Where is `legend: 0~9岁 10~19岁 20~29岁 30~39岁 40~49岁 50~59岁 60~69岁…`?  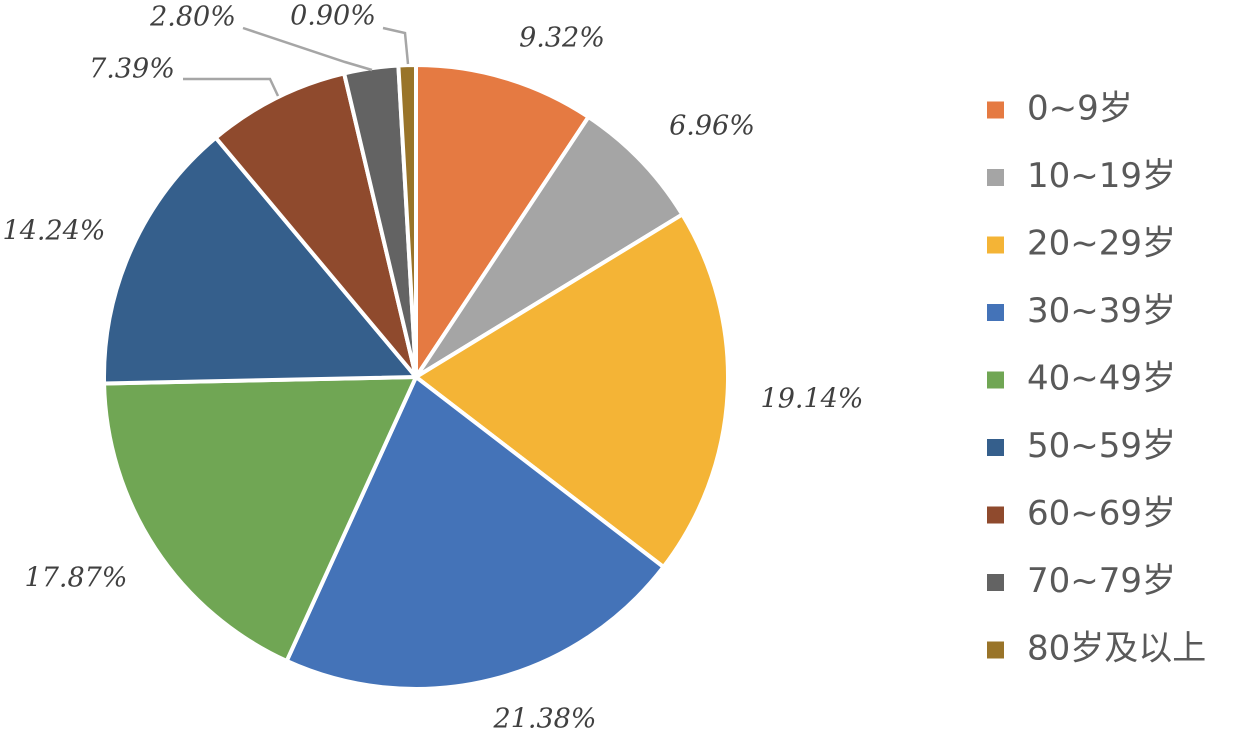
legend: 0~9岁 10~19岁 20~29岁 30~39岁 40~49岁 50~59岁 60~69岁… is located at coordinates (1096, 379).